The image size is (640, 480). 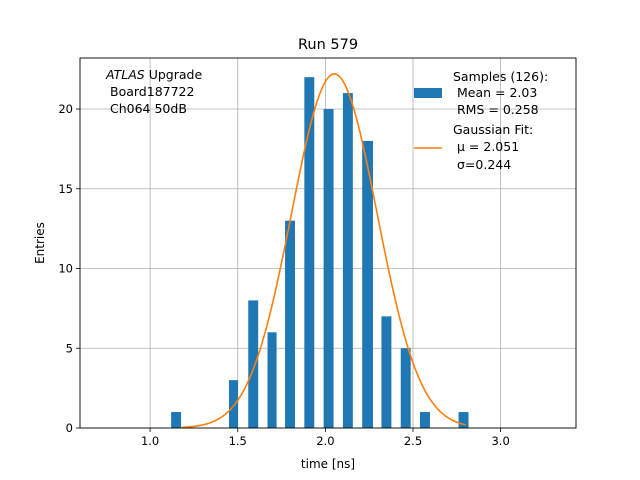 I want to click on x-tick-label: 2.5, so click(x=413, y=441).